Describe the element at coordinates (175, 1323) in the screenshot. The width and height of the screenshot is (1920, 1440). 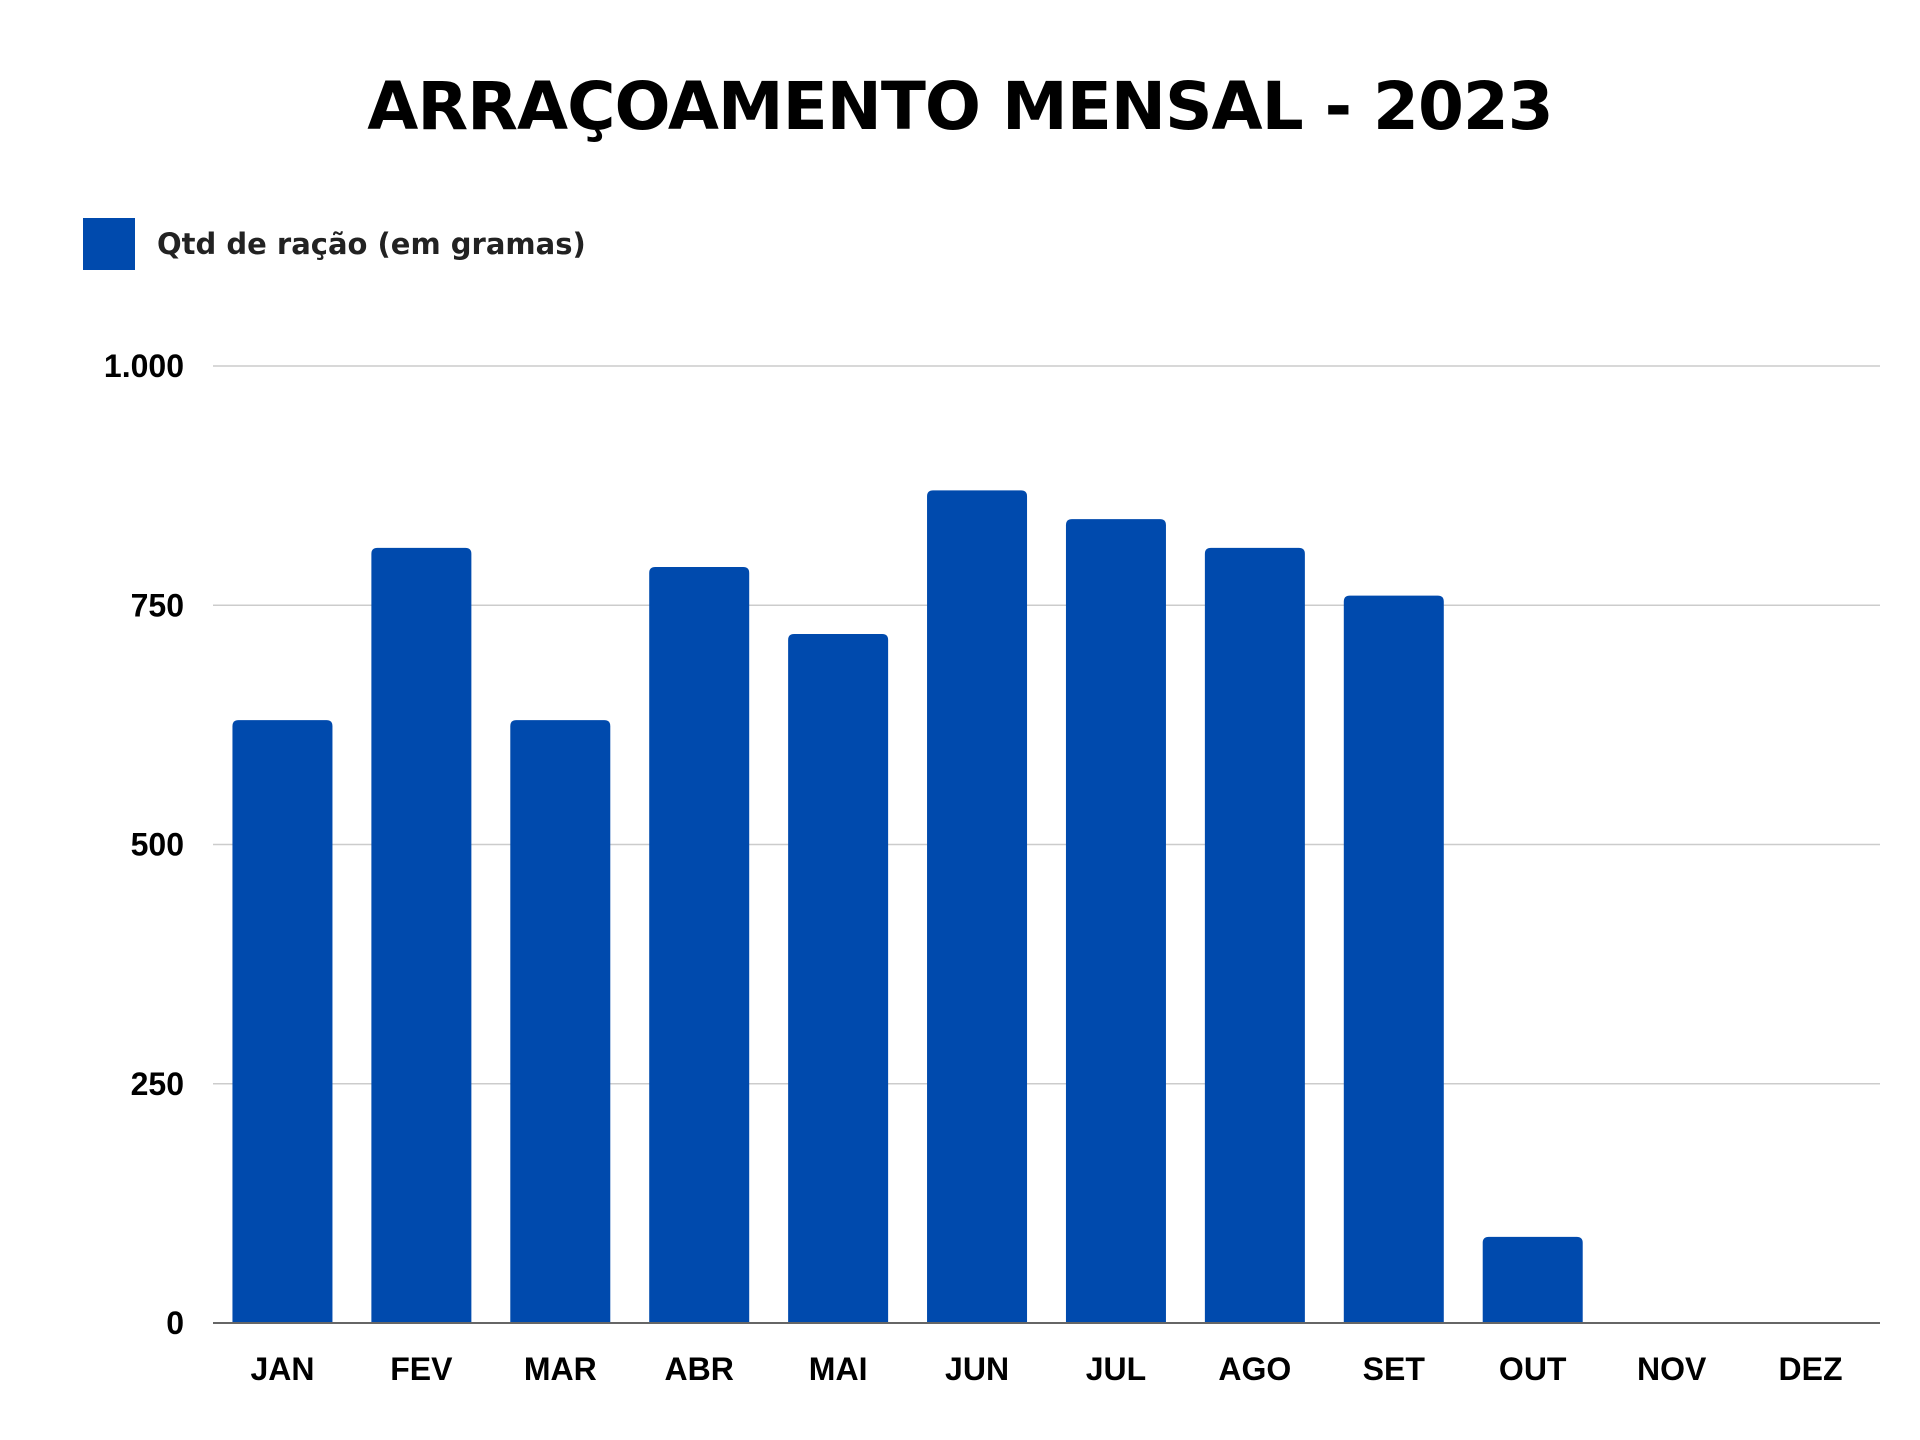
I see `y-tick-label: 0` at that location.